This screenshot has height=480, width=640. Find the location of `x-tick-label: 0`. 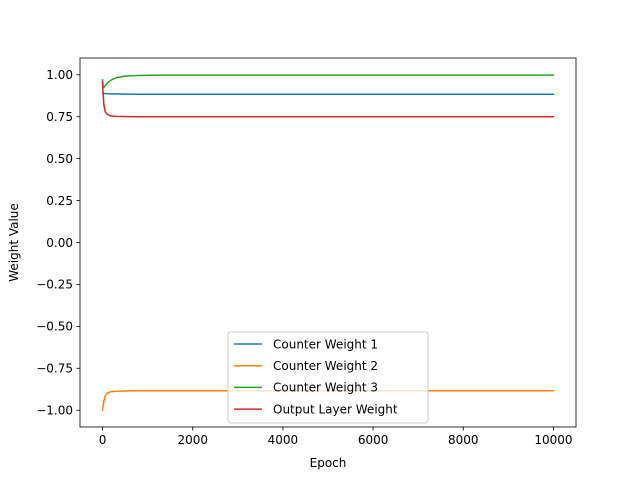

x-tick-label: 0 is located at coordinates (103, 440).